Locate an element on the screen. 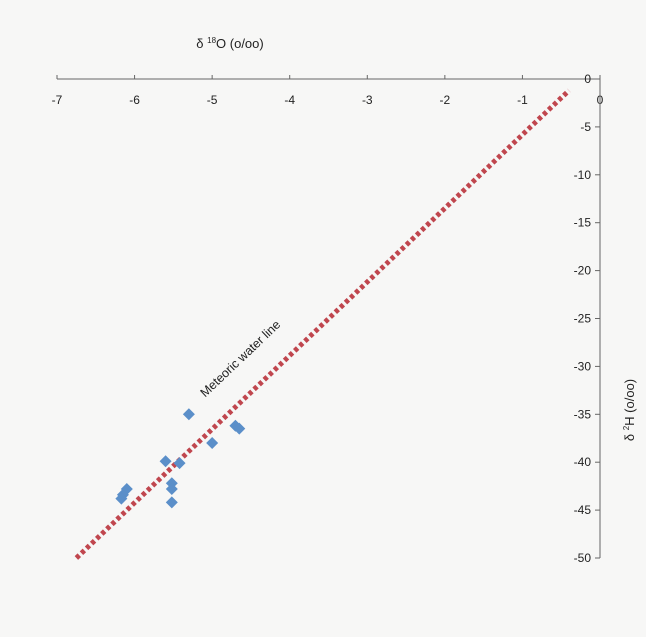 The image size is (646, 637). x-axis-title-main: δ is located at coordinates (201, 43).